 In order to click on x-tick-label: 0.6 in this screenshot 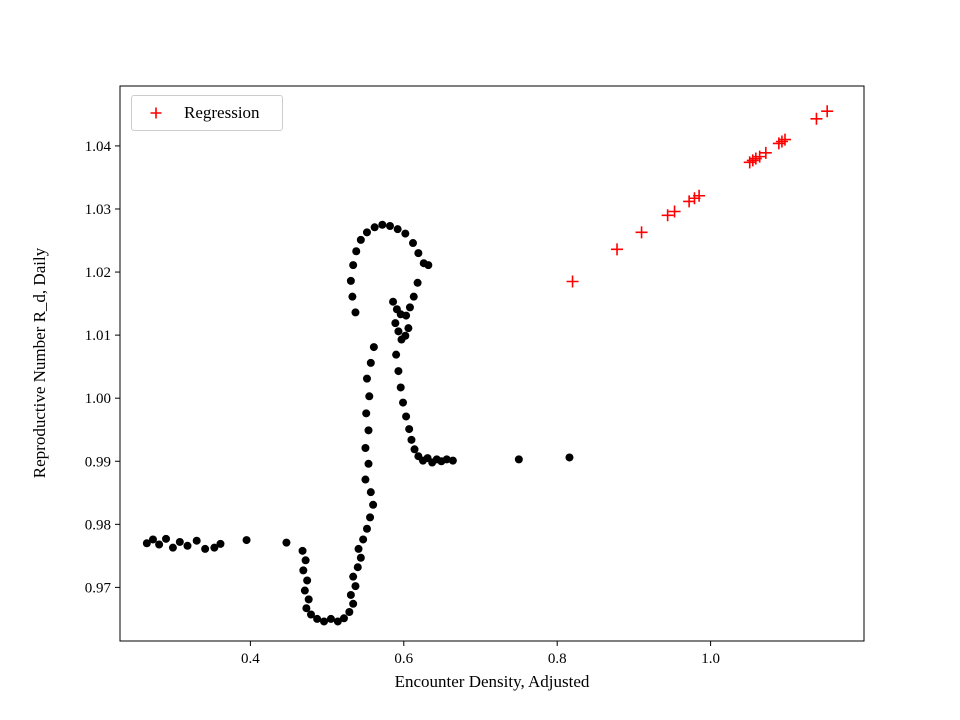, I will do `click(403, 659)`.